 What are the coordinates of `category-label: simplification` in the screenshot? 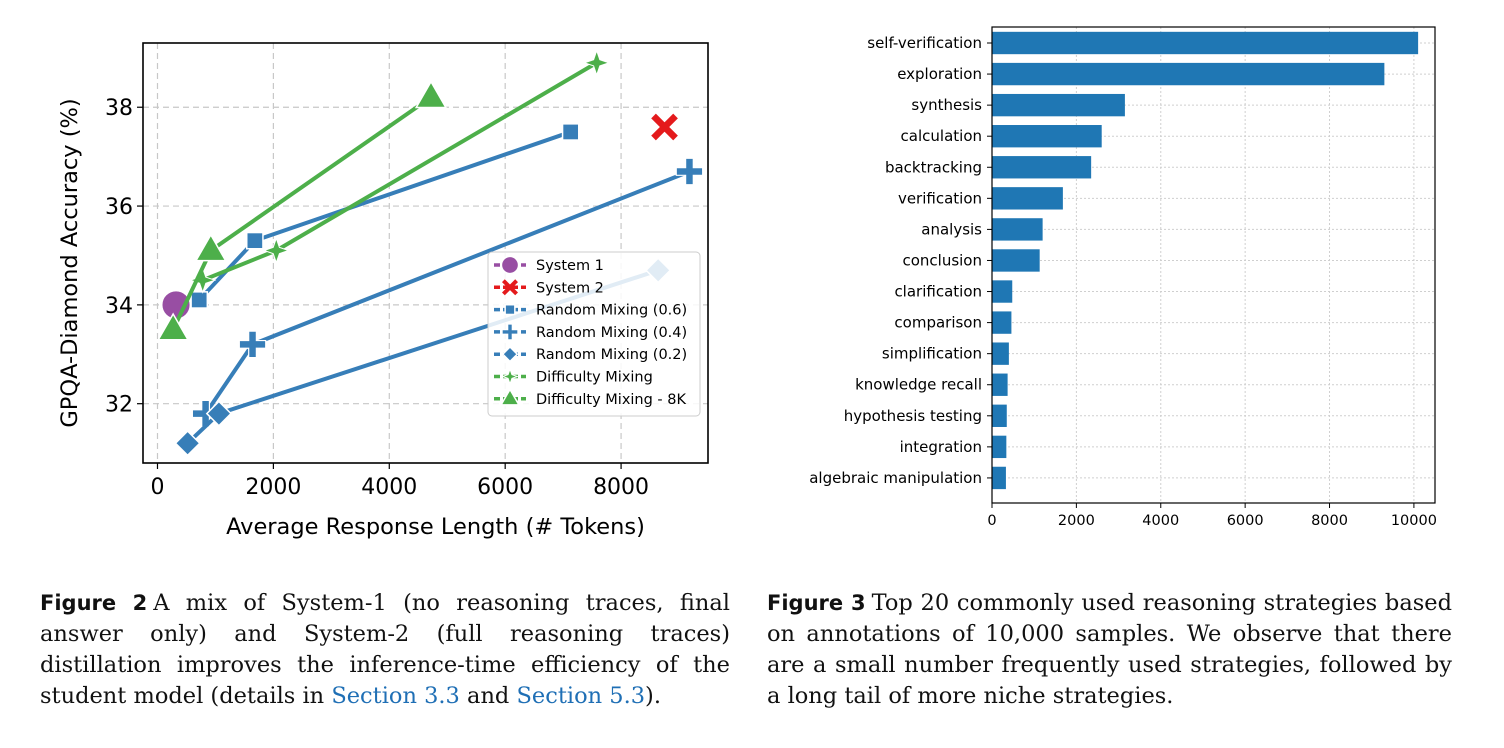 It's located at (932, 354).